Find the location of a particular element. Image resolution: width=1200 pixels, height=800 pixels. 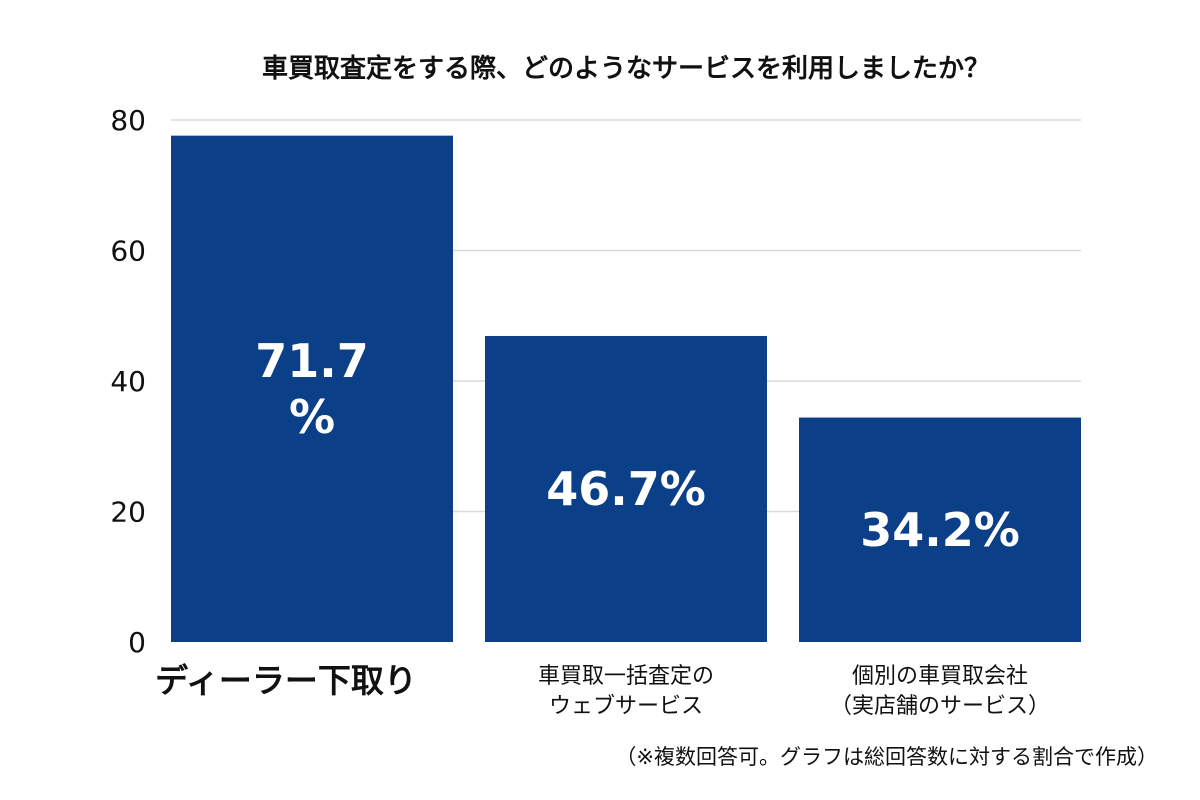

chart-footnote: （※複数回答可。グラフは総回答数に対する割合で作成） is located at coordinates (886, 757).